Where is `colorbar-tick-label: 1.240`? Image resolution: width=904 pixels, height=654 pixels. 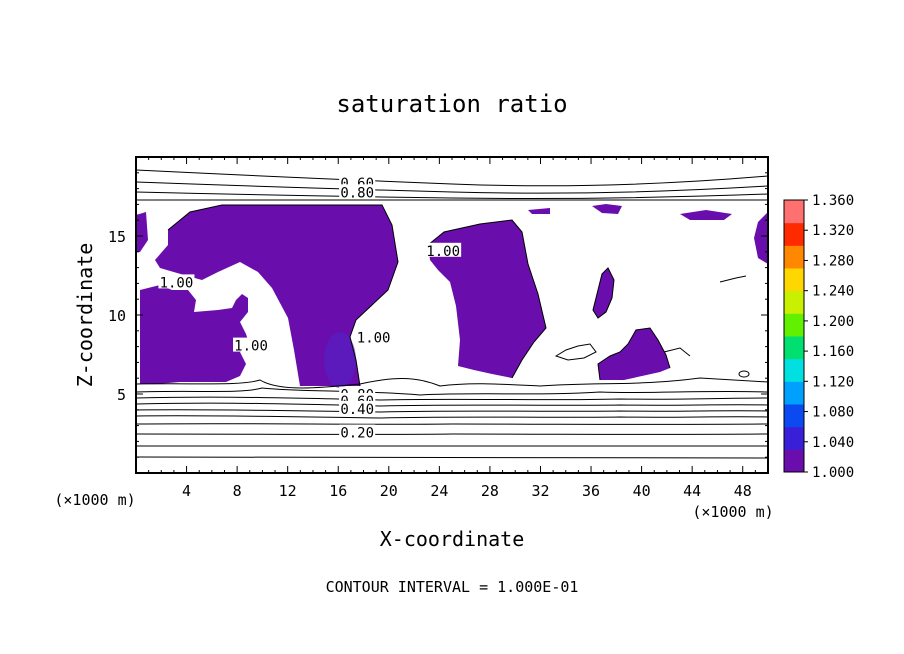
colorbar-tick-label: 1.240 is located at coordinates (833, 292).